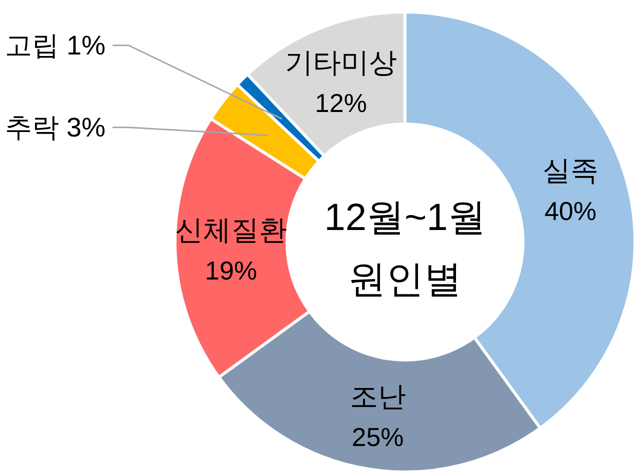 This screenshot has width=638, height=476. What do you see at coordinates (405, 280) in the screenshot?
I see `text: 원인별` at bounding box center [405, 280].